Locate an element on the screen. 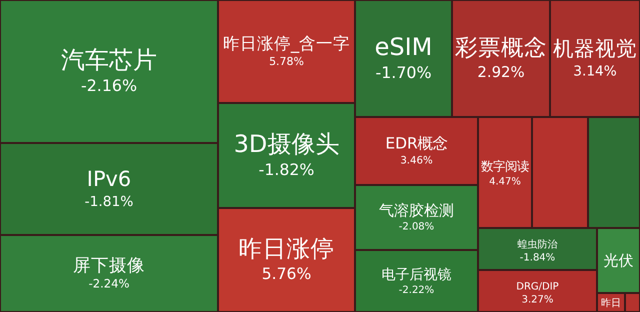  category-label: 昨日涨停 is located at coordinates (286, 248).